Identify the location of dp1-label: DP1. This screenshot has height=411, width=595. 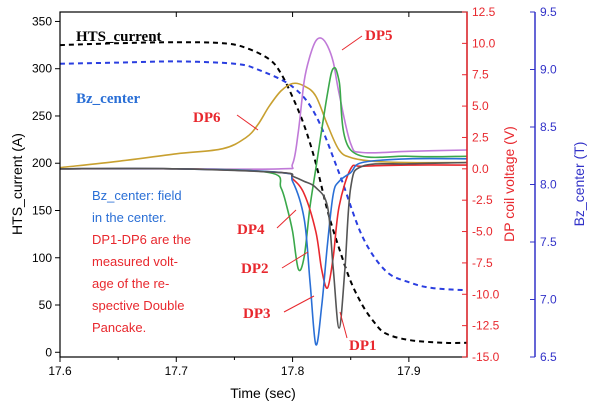
(363, 346).